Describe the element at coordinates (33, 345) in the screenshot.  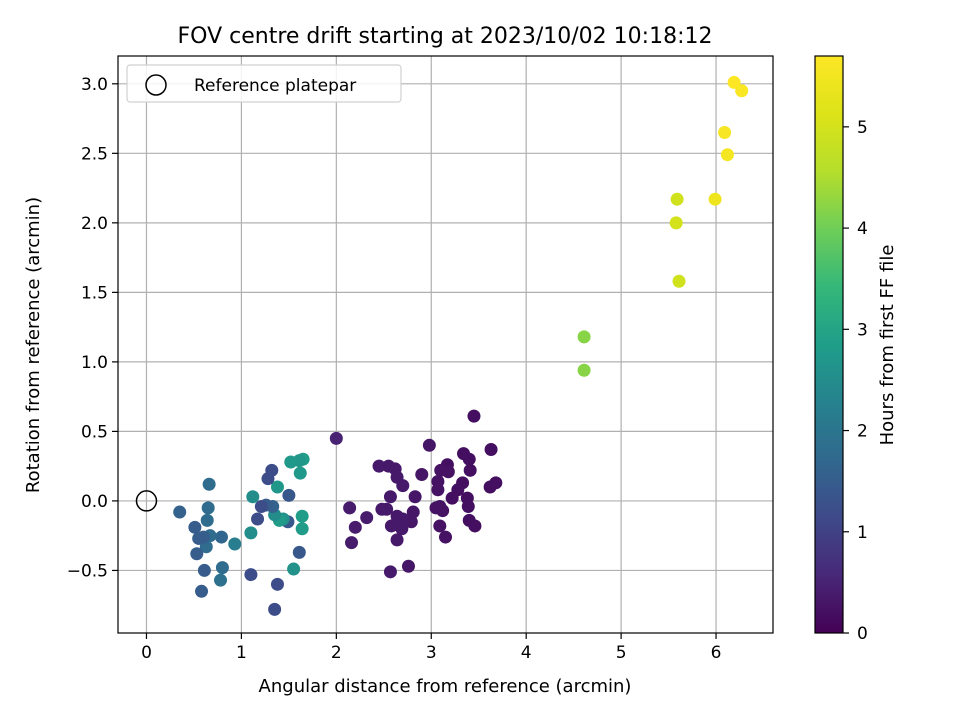
I see `y-axis-label: Rotation from reference (arcmin)` at that location.